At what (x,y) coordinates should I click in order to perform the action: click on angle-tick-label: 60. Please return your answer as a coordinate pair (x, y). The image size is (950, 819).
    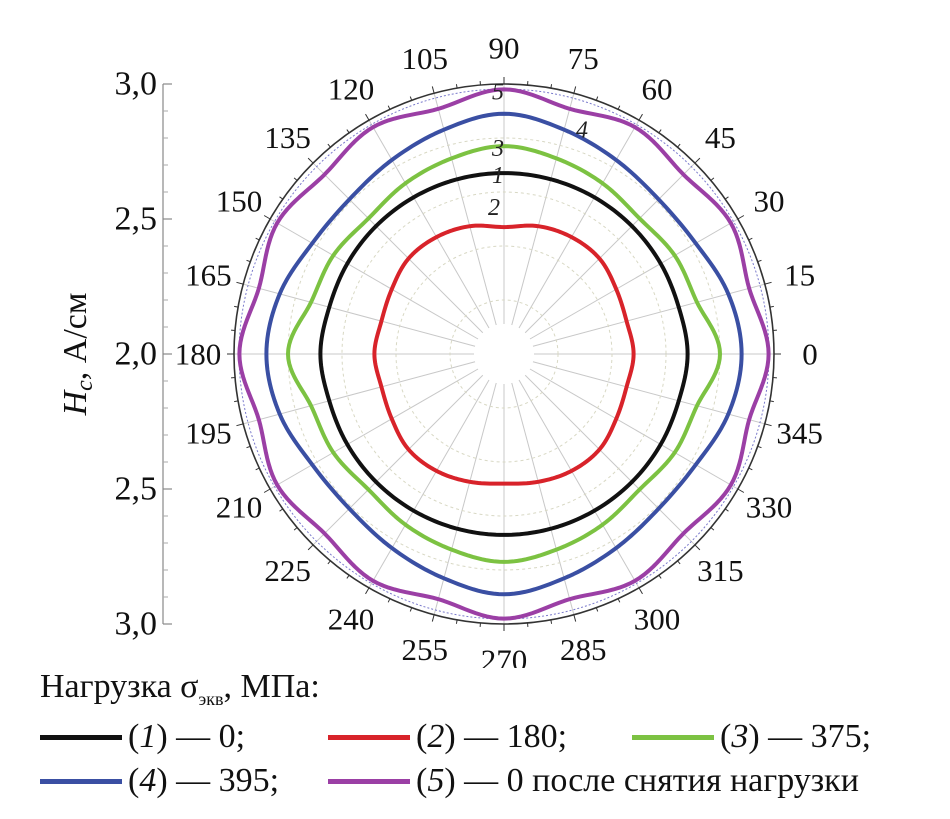
    Looking at the image, I should click on (657, 88).